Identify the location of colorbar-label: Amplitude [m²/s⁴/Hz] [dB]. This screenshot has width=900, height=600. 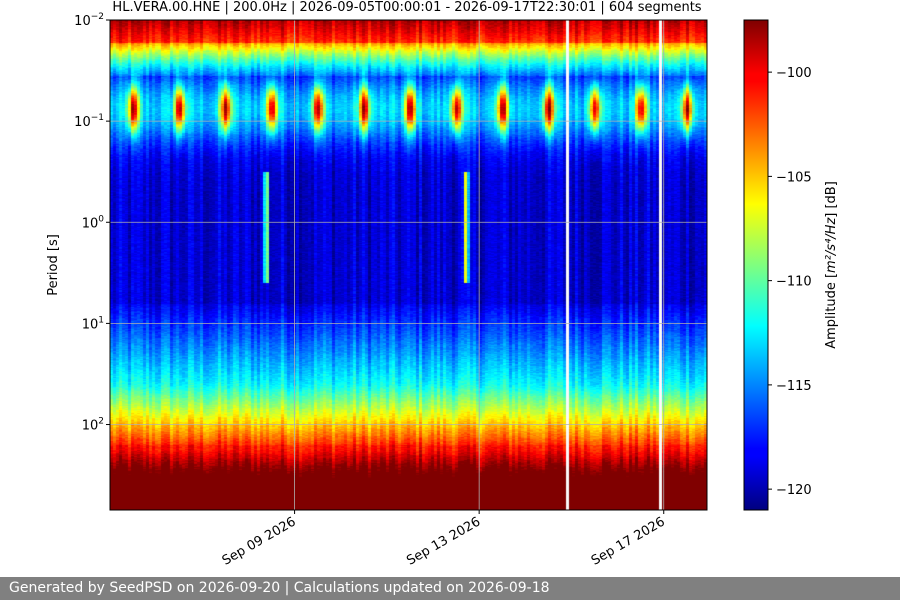
(831, 265).